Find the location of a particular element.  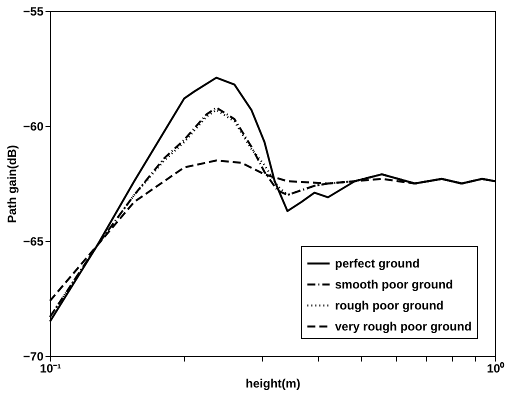

y-tick-label: −65 is located at coordinates (33, 241).